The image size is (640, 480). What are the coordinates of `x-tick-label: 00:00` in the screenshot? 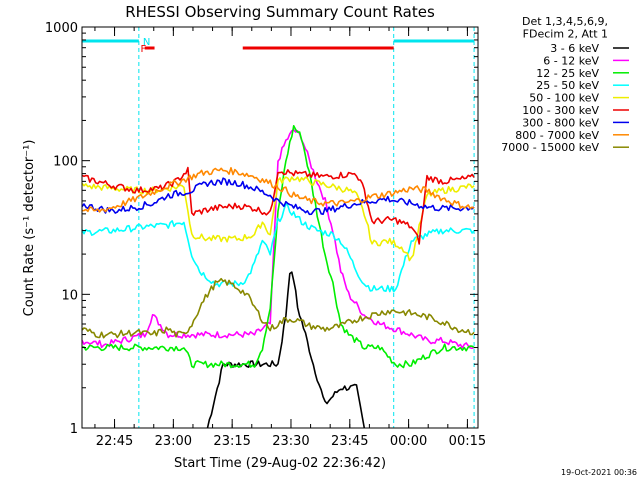 It's located at (408, 441).